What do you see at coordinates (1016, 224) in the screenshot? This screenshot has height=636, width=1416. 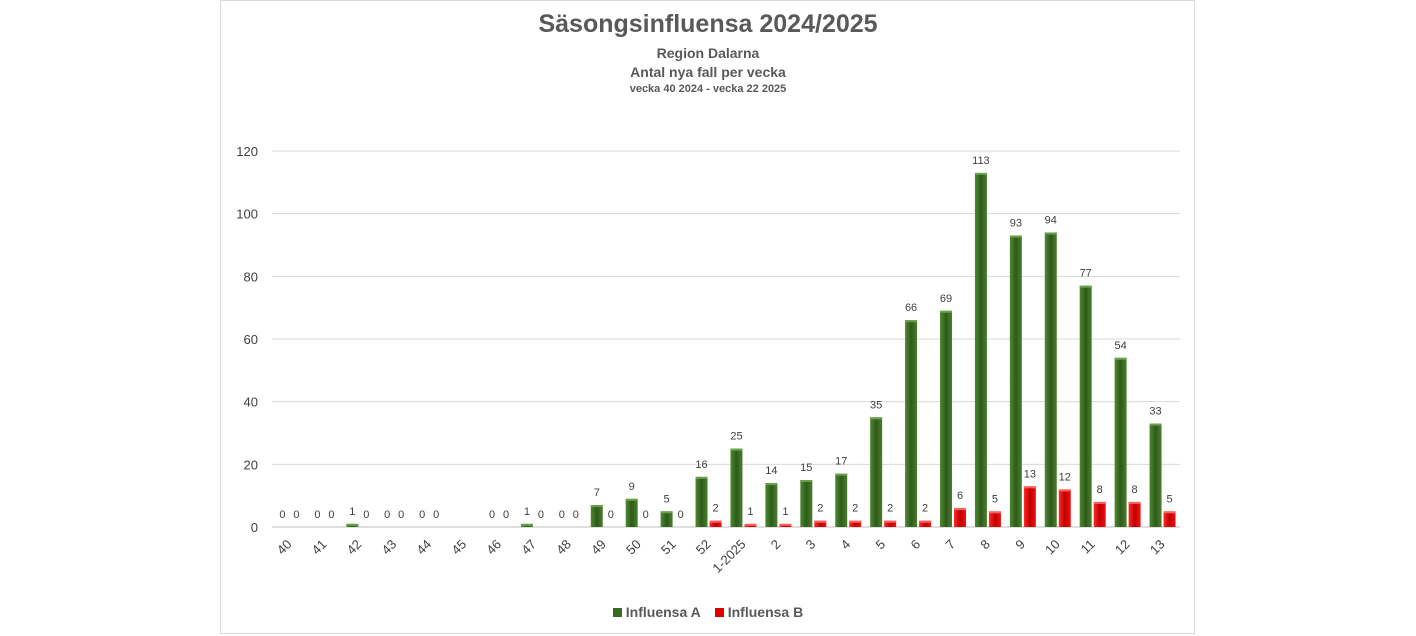 I see `data-label-influensa-a: 93` at bounding box center [1016, 224].